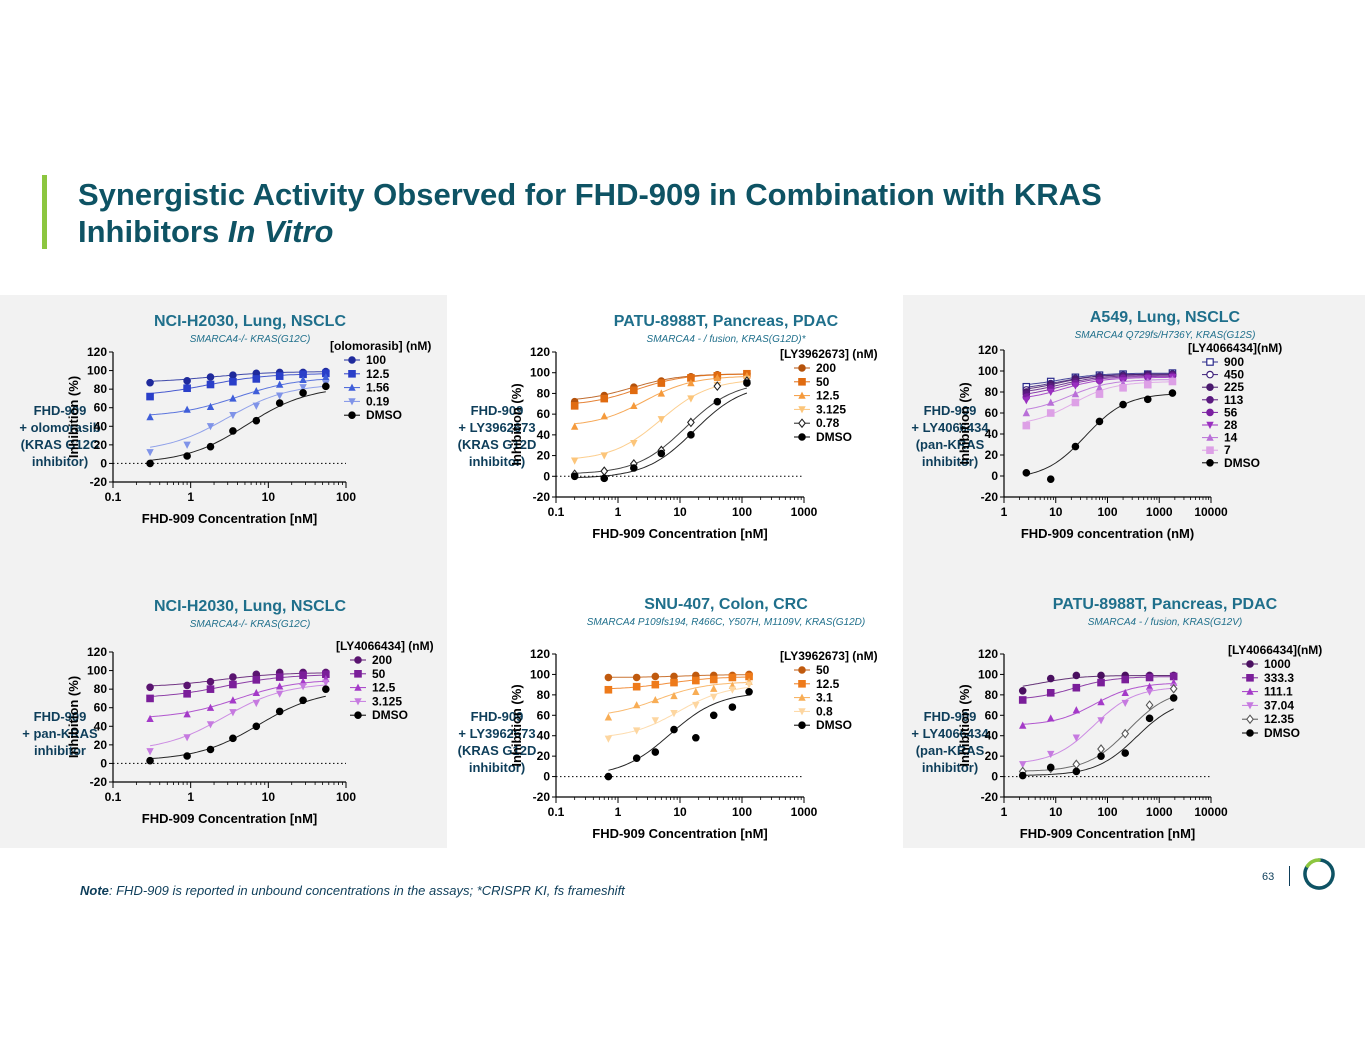 The image size is (1365, 1055). Describe the element at coordinates (804, 812) in the screenshot. I see `x-tick-label: 1000` at that location.